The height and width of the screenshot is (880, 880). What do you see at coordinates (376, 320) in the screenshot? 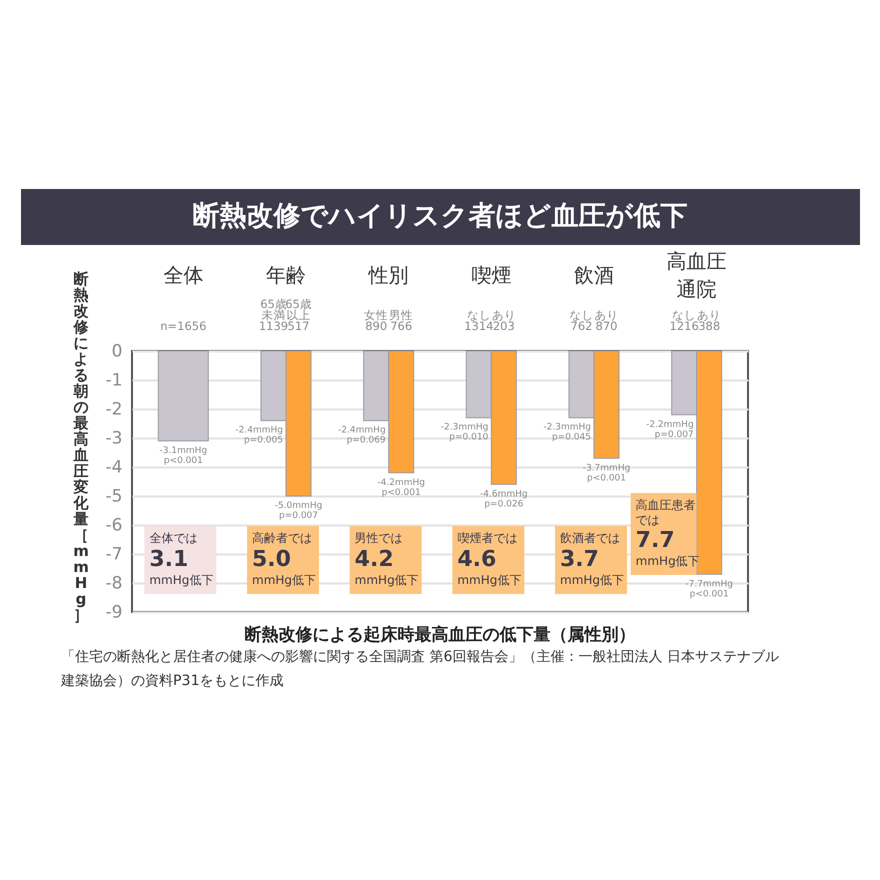
I see `x-tick-label: 女性 890` at bounding box center [376, 320].